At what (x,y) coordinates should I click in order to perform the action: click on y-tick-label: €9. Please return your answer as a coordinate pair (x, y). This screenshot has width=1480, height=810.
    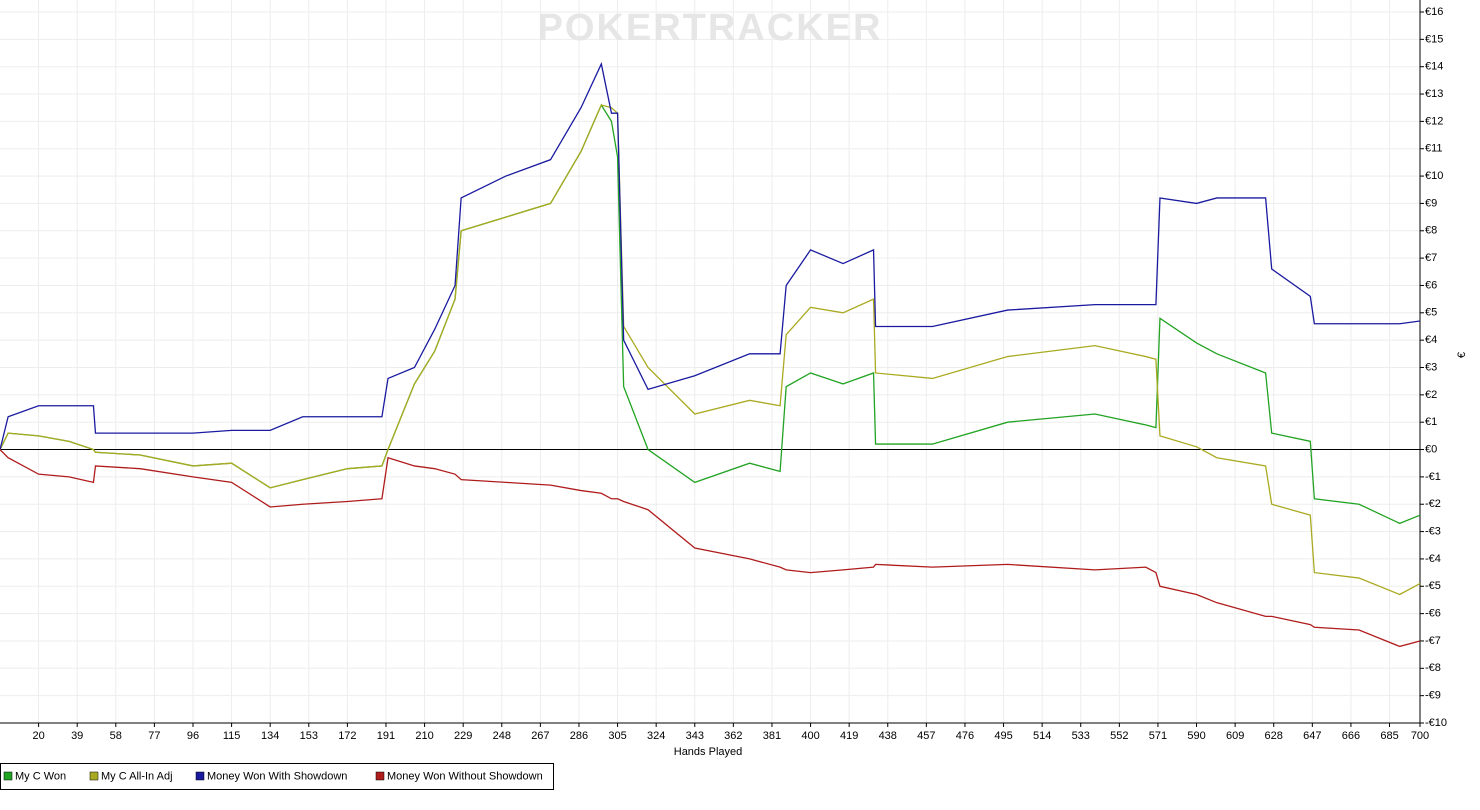
    Looking at the image, I should click on (1431, 203).